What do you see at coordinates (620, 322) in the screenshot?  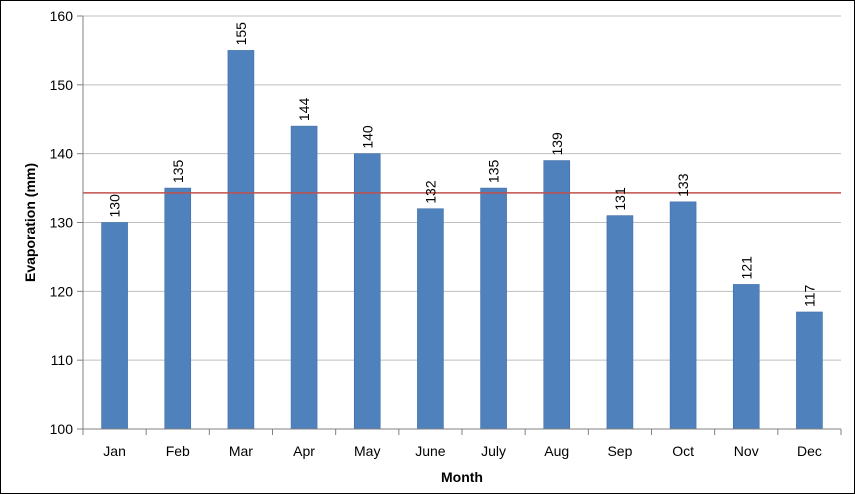 I see `bar-sep` at bounding box center [620, 322].